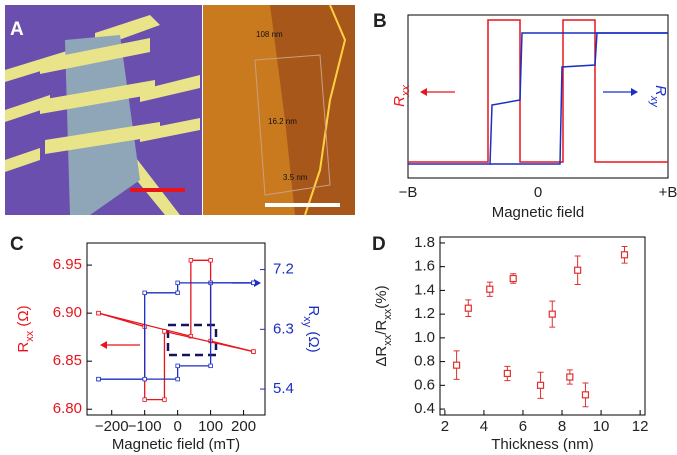 The image size is (677, 455). Describe the element at coordinates (67, 264) in the screenshot. I see `y-tick-label: 6.95` at that location.